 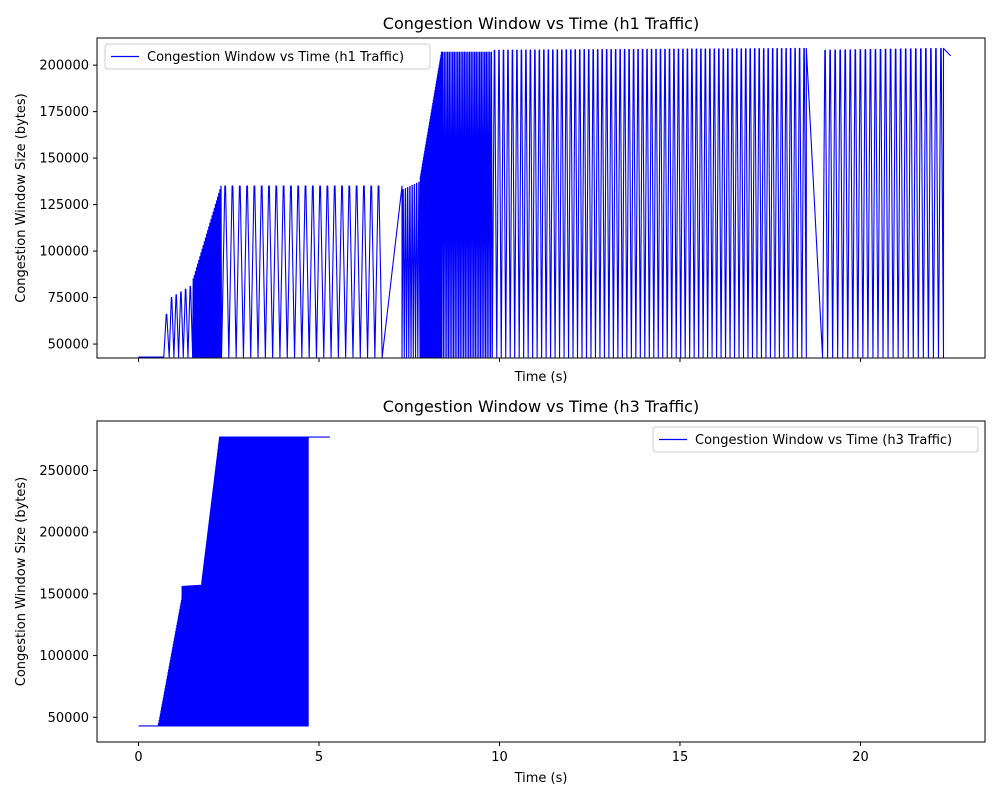 What do you see at coordinates (64, 471) in the screenshot?
I see `y-tick-label: 250000` at bounding box center [64, 471].